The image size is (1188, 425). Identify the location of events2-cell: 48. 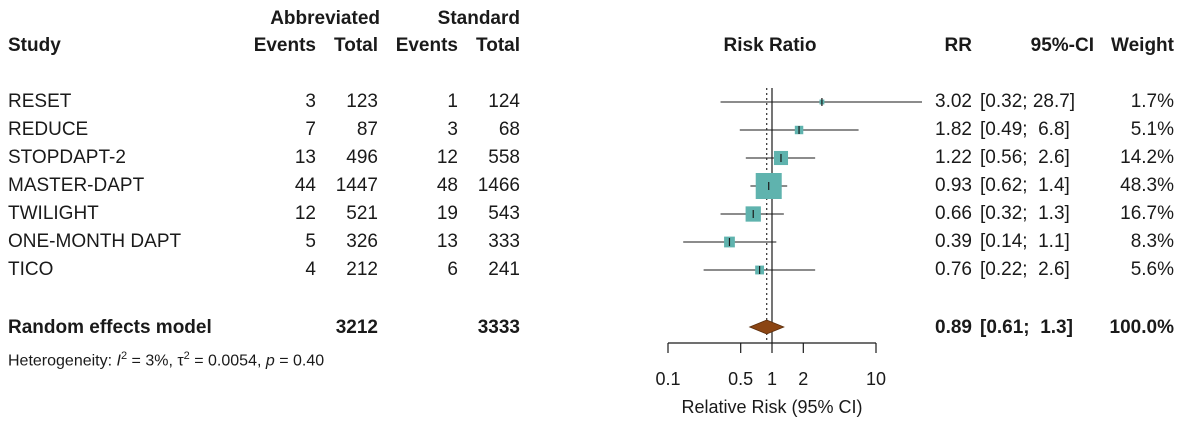
(447, 185).